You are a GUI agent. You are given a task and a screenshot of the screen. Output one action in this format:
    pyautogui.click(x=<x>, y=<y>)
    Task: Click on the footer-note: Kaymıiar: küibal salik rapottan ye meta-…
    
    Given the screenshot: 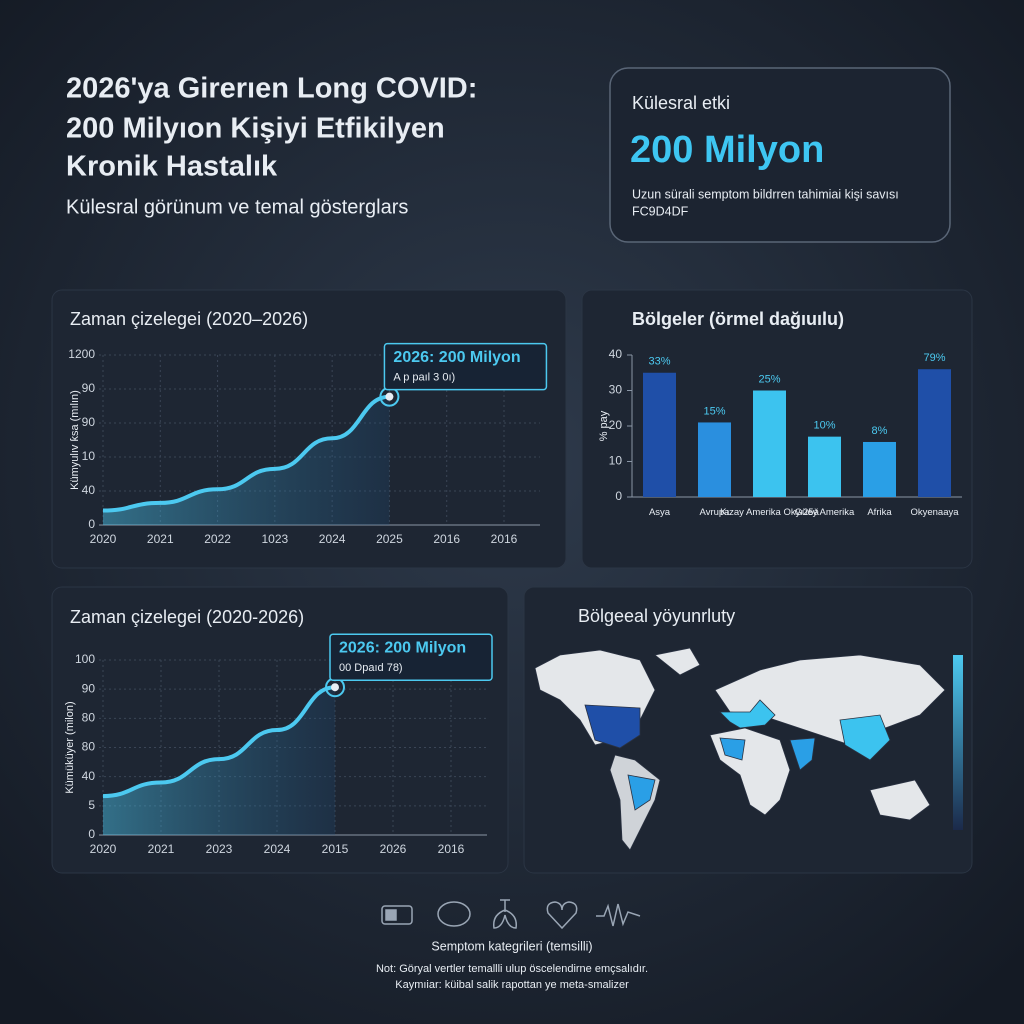 What is the action you would take?
    pyautogui.click(x=512, y=985)
    